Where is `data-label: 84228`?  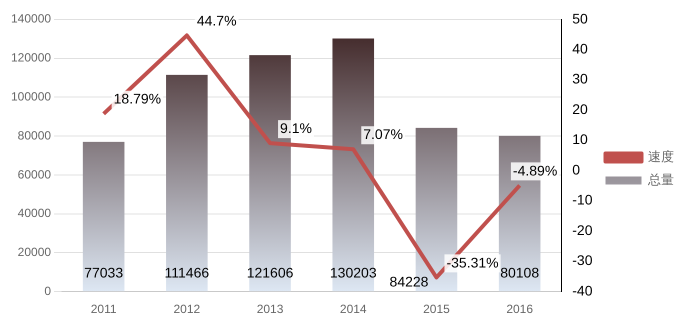 data-label: 84228 is located at coordinates (409, 281).